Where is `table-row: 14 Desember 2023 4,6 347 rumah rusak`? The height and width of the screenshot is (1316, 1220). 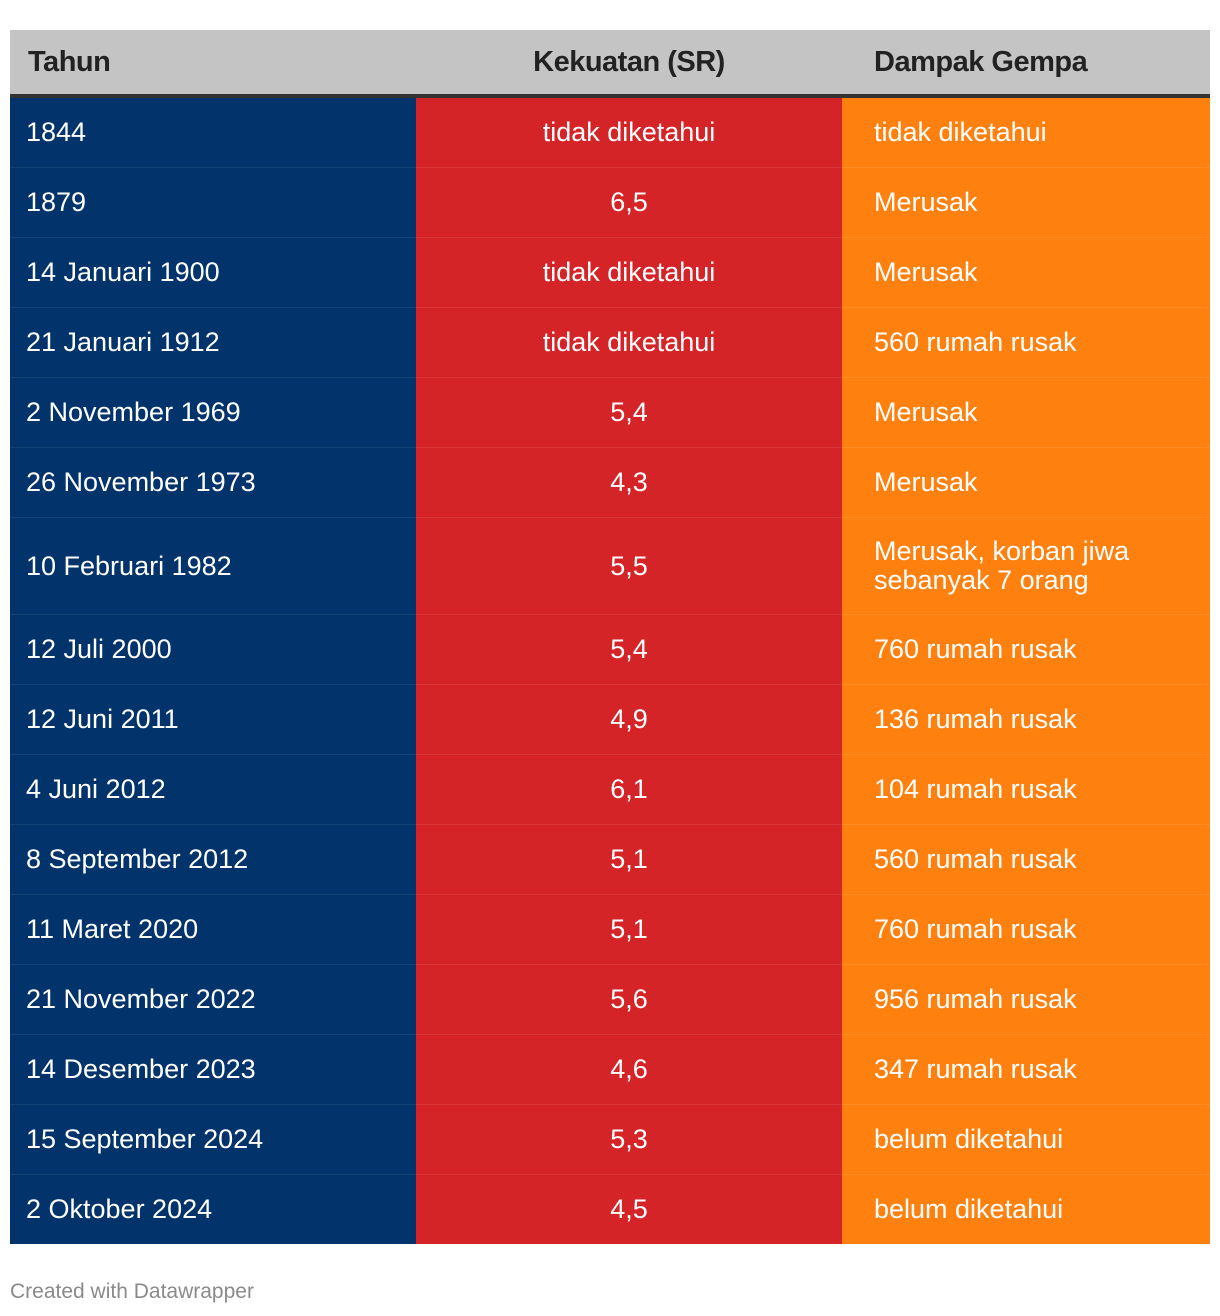 table-row: 14 Desember 2023 4,6 347 rumah rusak is located at coordinates (610, 1069).